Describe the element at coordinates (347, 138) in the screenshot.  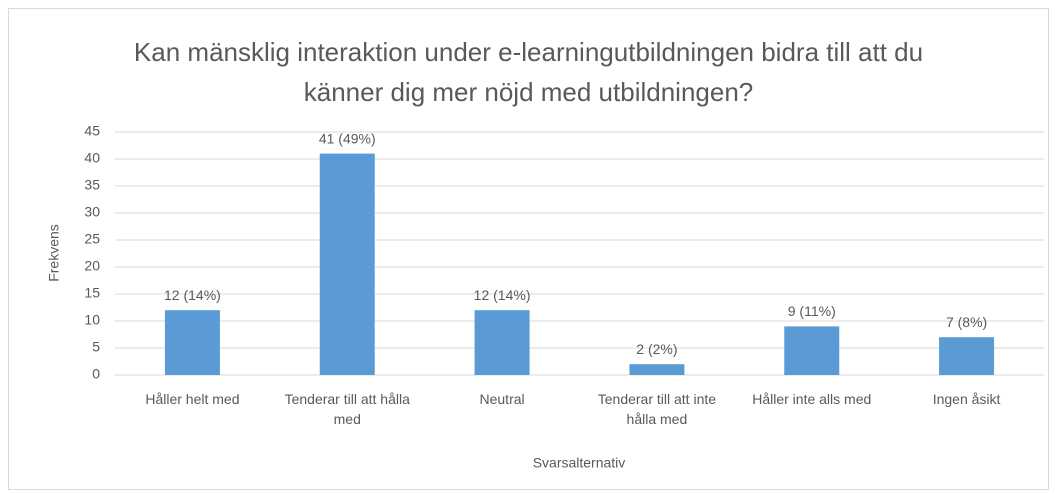
I see `data-label: 41 (49%)` at that location.